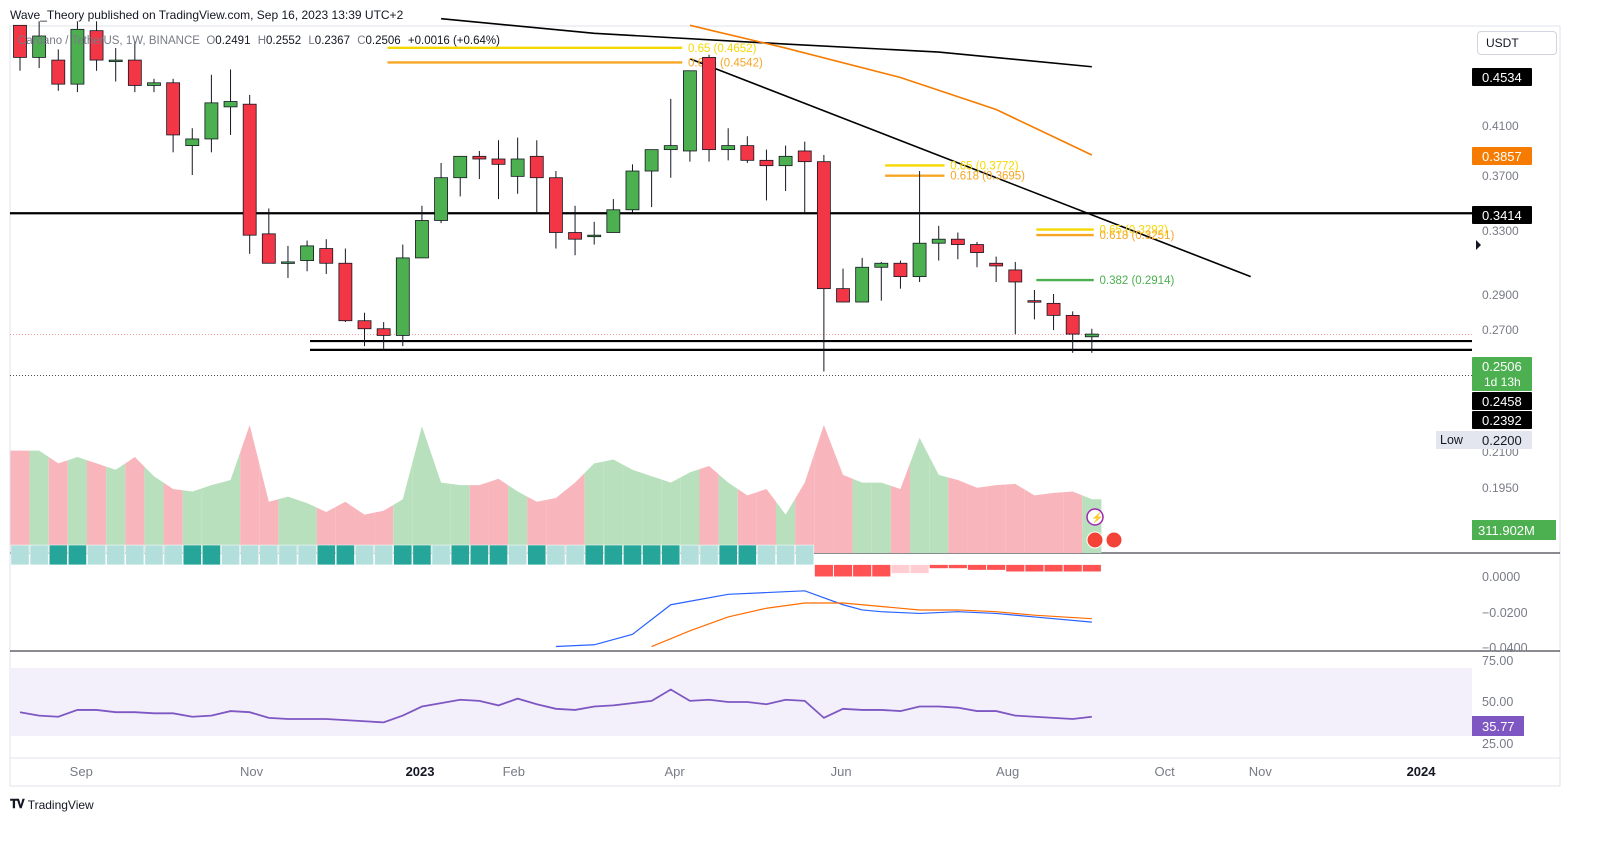  Describe the element at coordinates (1136, 281) in the screenshot. I see `fib-label: 0.382 (0.2914)` at that location.